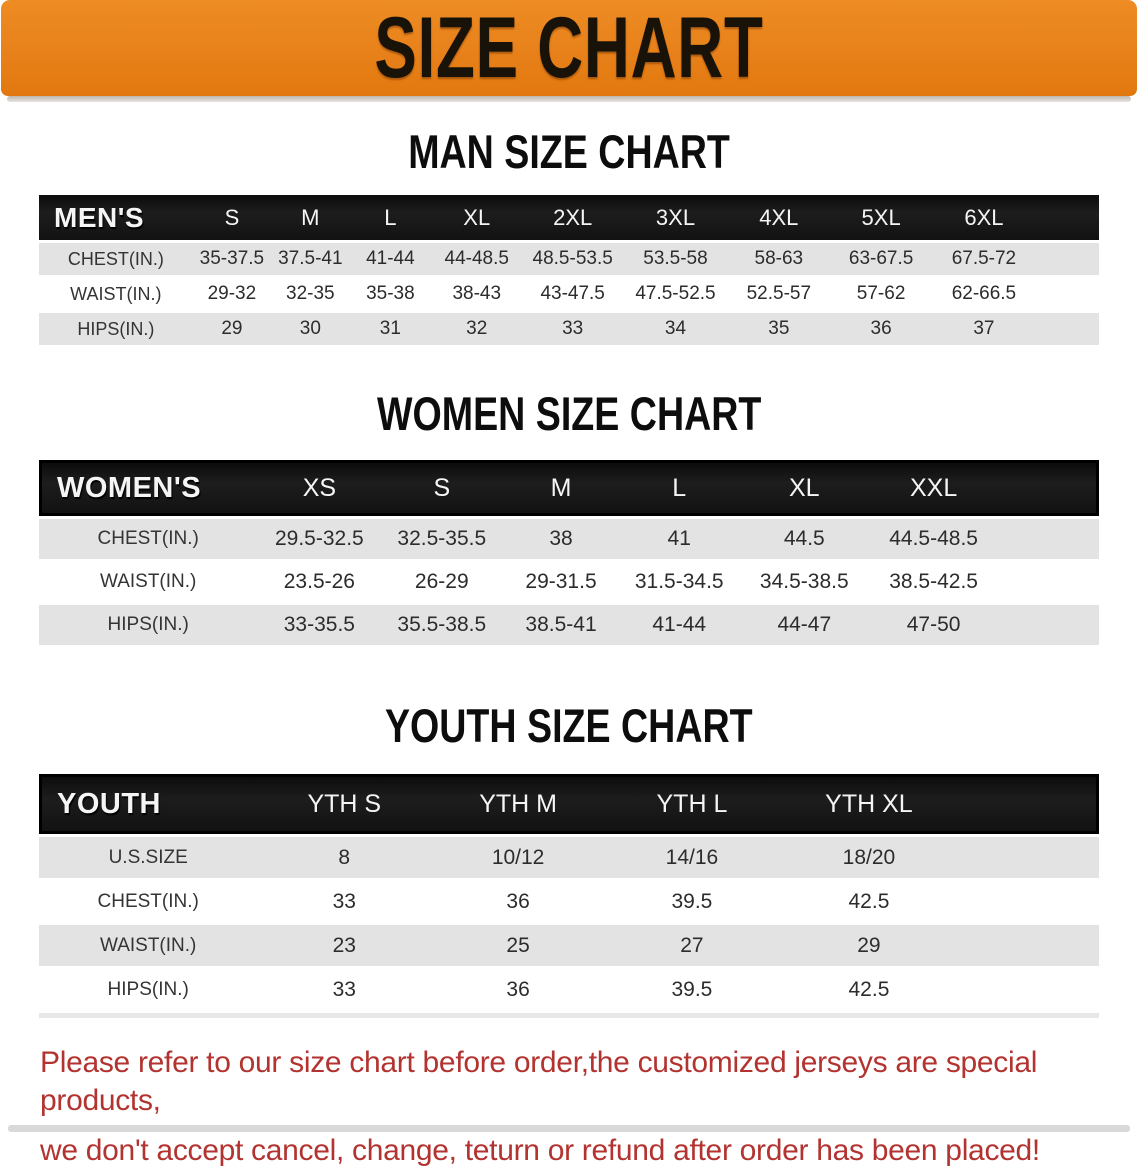  Describe the element at coordinates (569, 413) in the screenshot. I see `women-size-chart-heading: WOMEN SIZE CHART` at that location.